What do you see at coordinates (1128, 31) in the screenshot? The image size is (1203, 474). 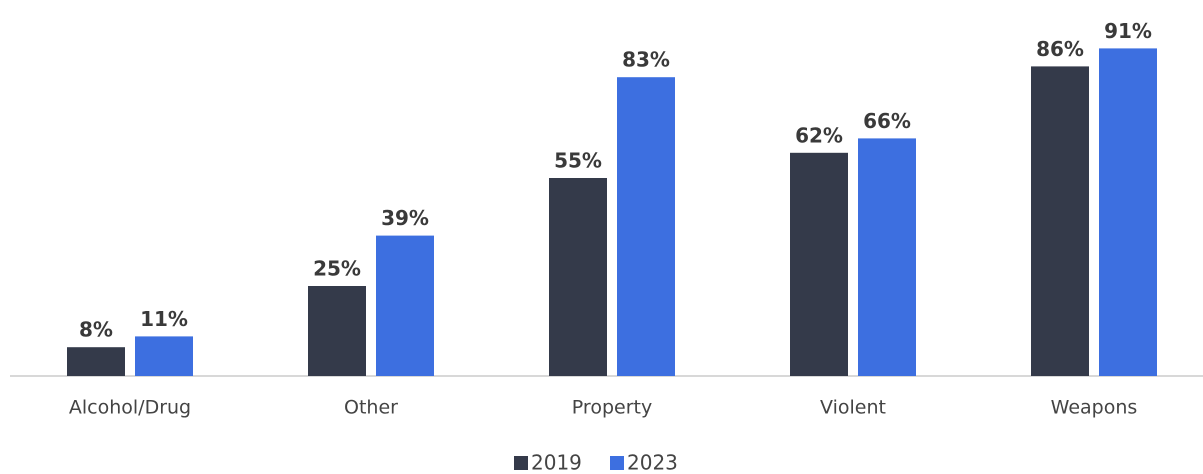 I see `data-label: 91%` at bounding box center [1128, 31].